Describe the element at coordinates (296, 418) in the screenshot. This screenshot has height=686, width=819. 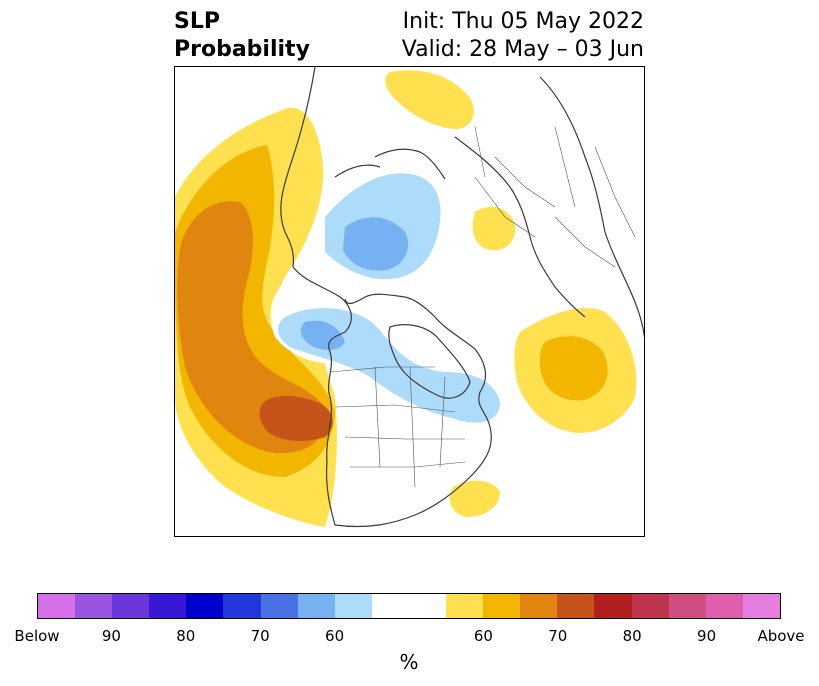
I see `pacific-above-75-area` at that location.